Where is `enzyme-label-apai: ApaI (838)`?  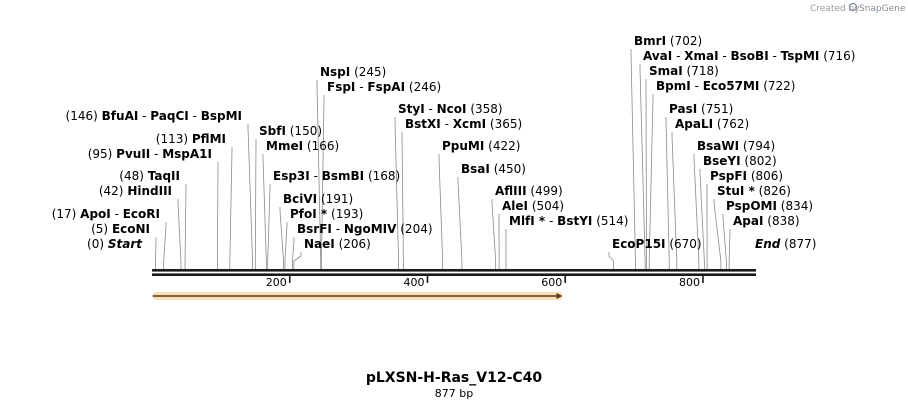
enzyme-label-apai: ApaI (838) is located at coordinates (766, 221).